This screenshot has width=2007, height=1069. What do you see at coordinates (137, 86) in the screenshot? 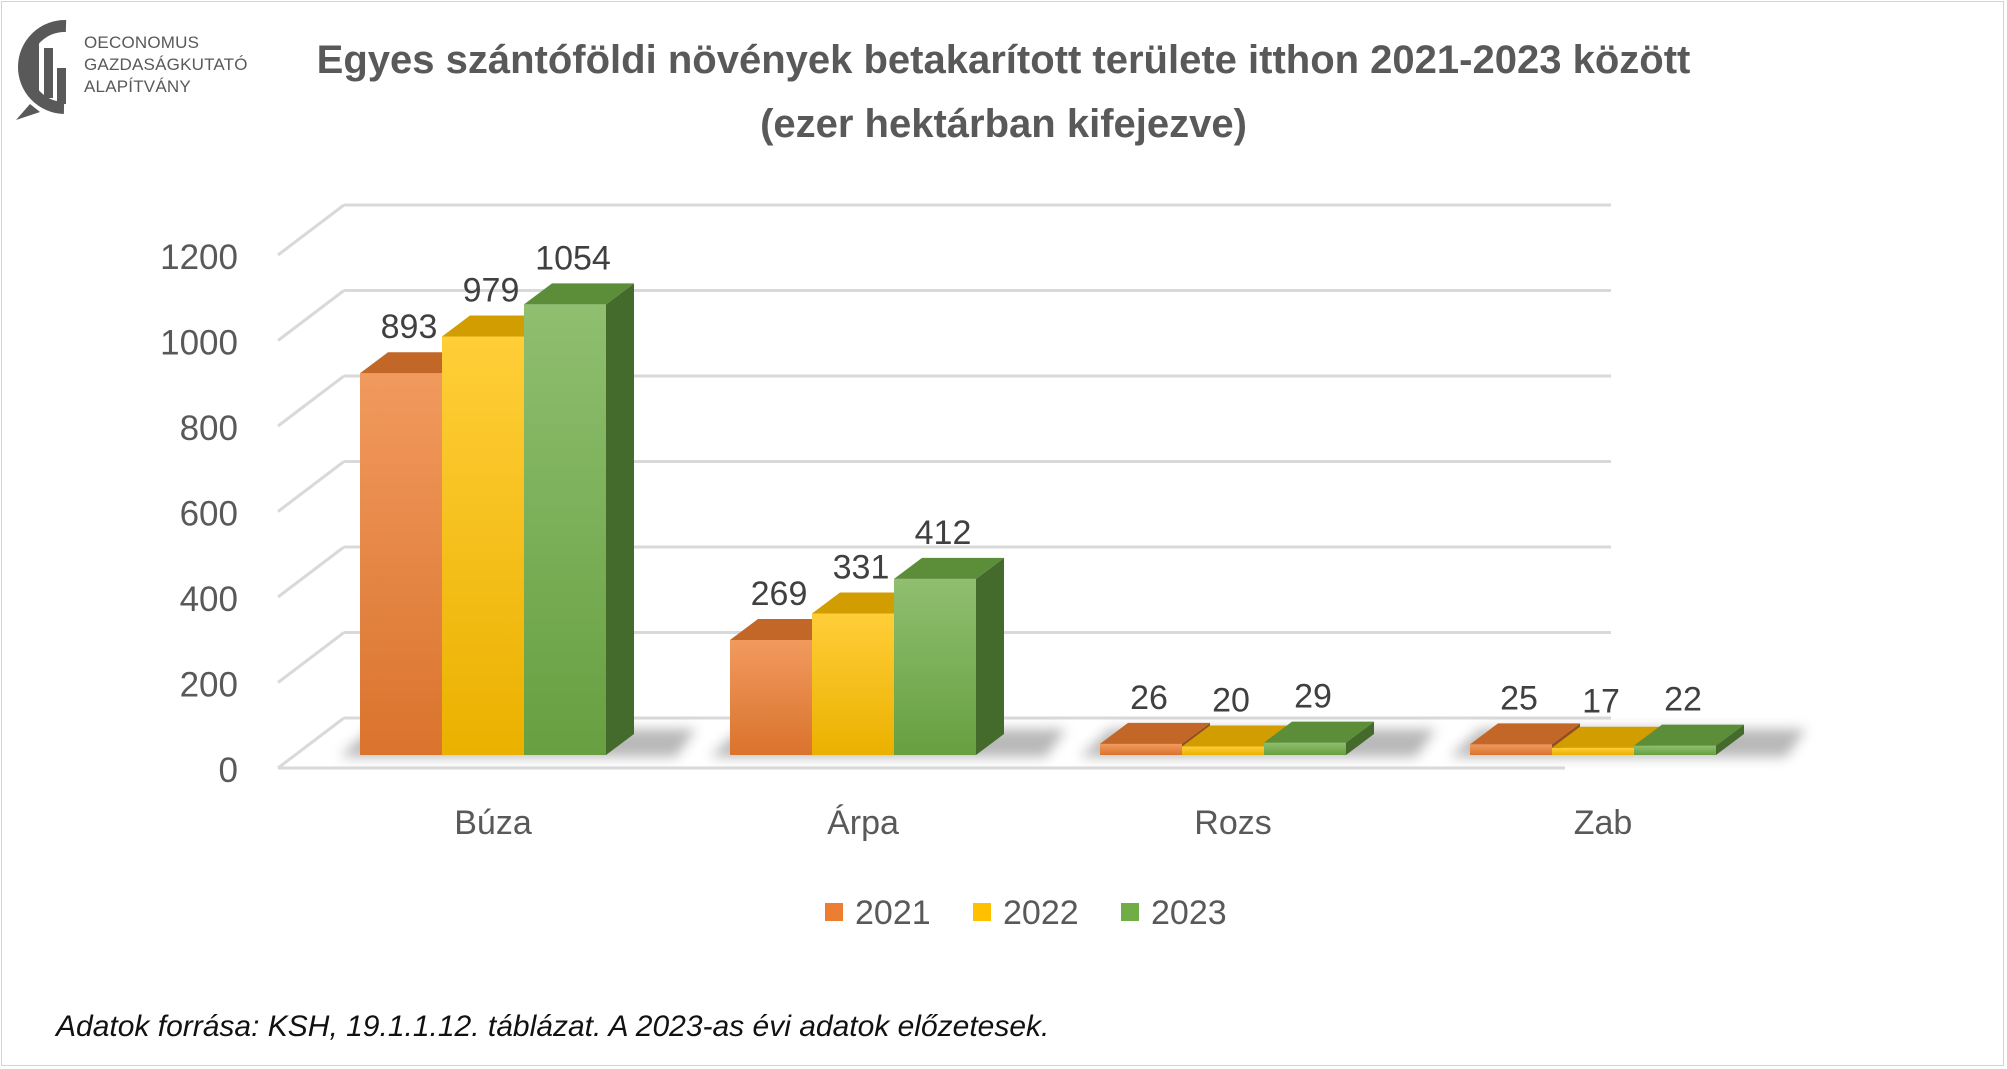
I see `logo-text-line3: ALAPÍTVÁNY` at bounding box center [137, 86].